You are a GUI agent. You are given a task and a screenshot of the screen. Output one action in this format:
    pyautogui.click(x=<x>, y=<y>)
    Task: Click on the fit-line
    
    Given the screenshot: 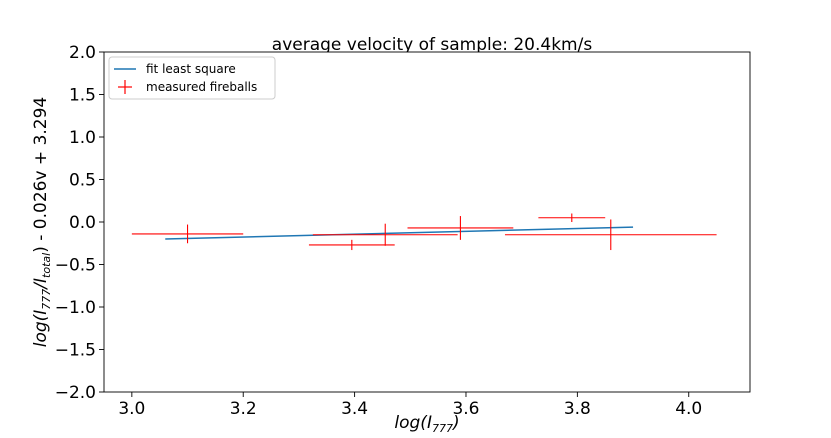 What is the action you would take?
    pyautogui.click(x=399, y=233)
    